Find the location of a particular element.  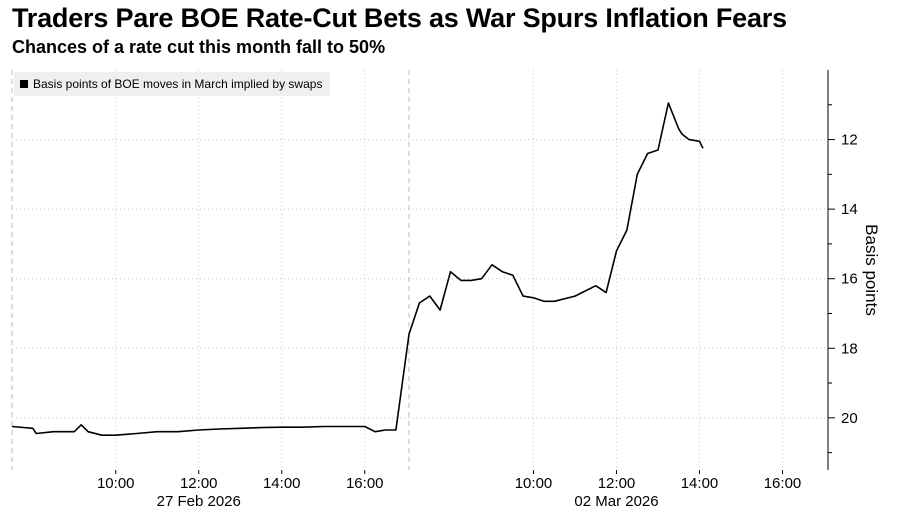

y-axis-ticks: 12 14 16 18 20 is located at coordinates (843, 279).